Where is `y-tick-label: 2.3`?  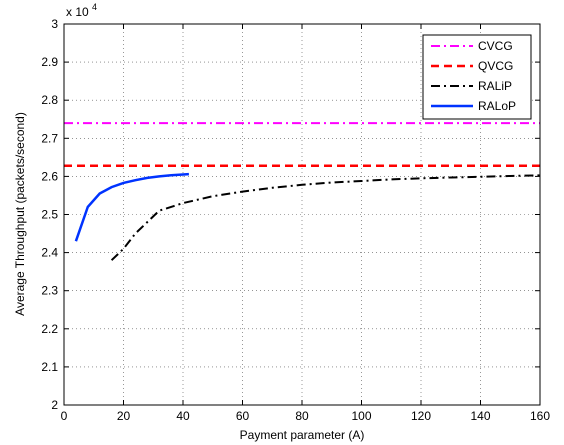 y-tick-label: 2.3 is located at coordinates (49, 291).